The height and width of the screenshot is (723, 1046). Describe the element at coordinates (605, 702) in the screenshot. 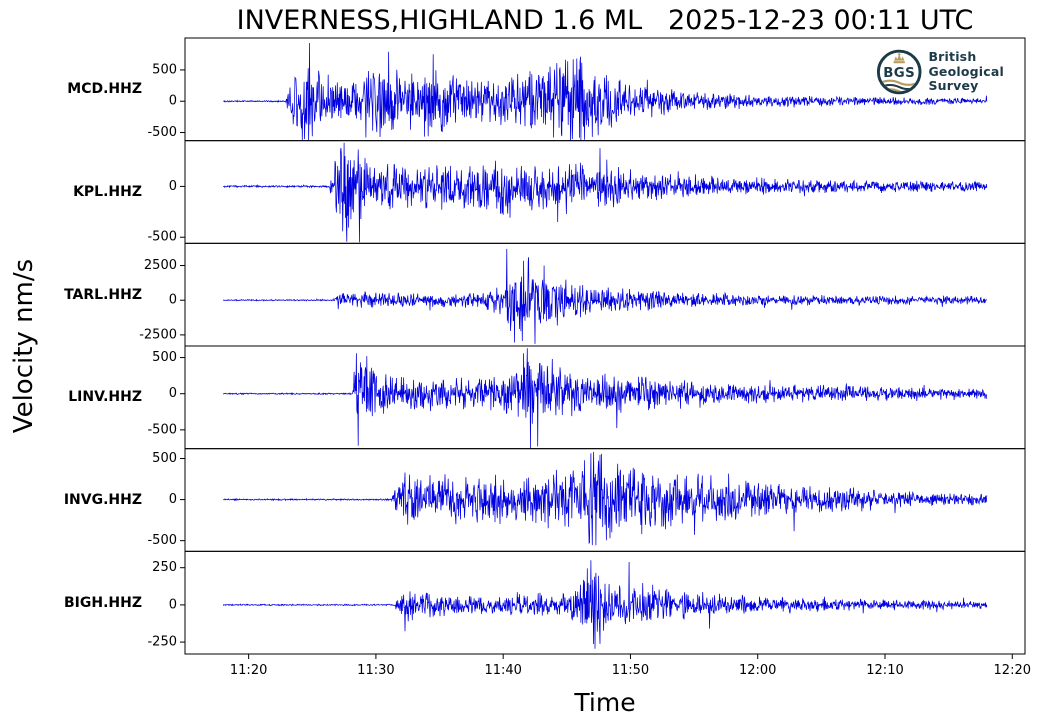

I see `x-axis-label: Time` at that location.